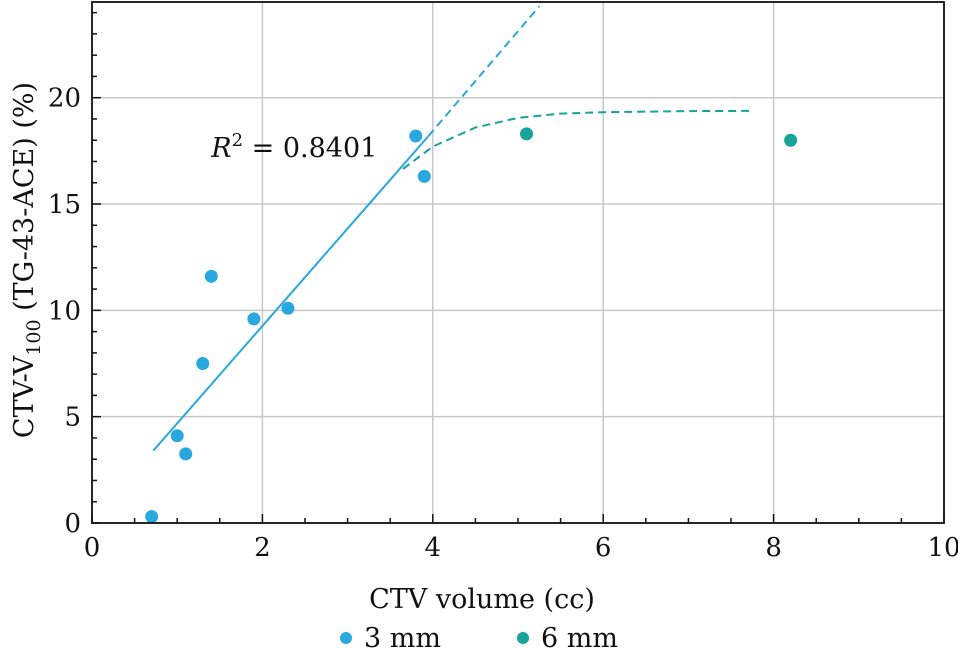 Image resolution: width=958 pixels, height=648 pixels. Describe the element at coordinates (479, 635) in the screenshot. I see `legend: 3 mm 6 mm` at that location.